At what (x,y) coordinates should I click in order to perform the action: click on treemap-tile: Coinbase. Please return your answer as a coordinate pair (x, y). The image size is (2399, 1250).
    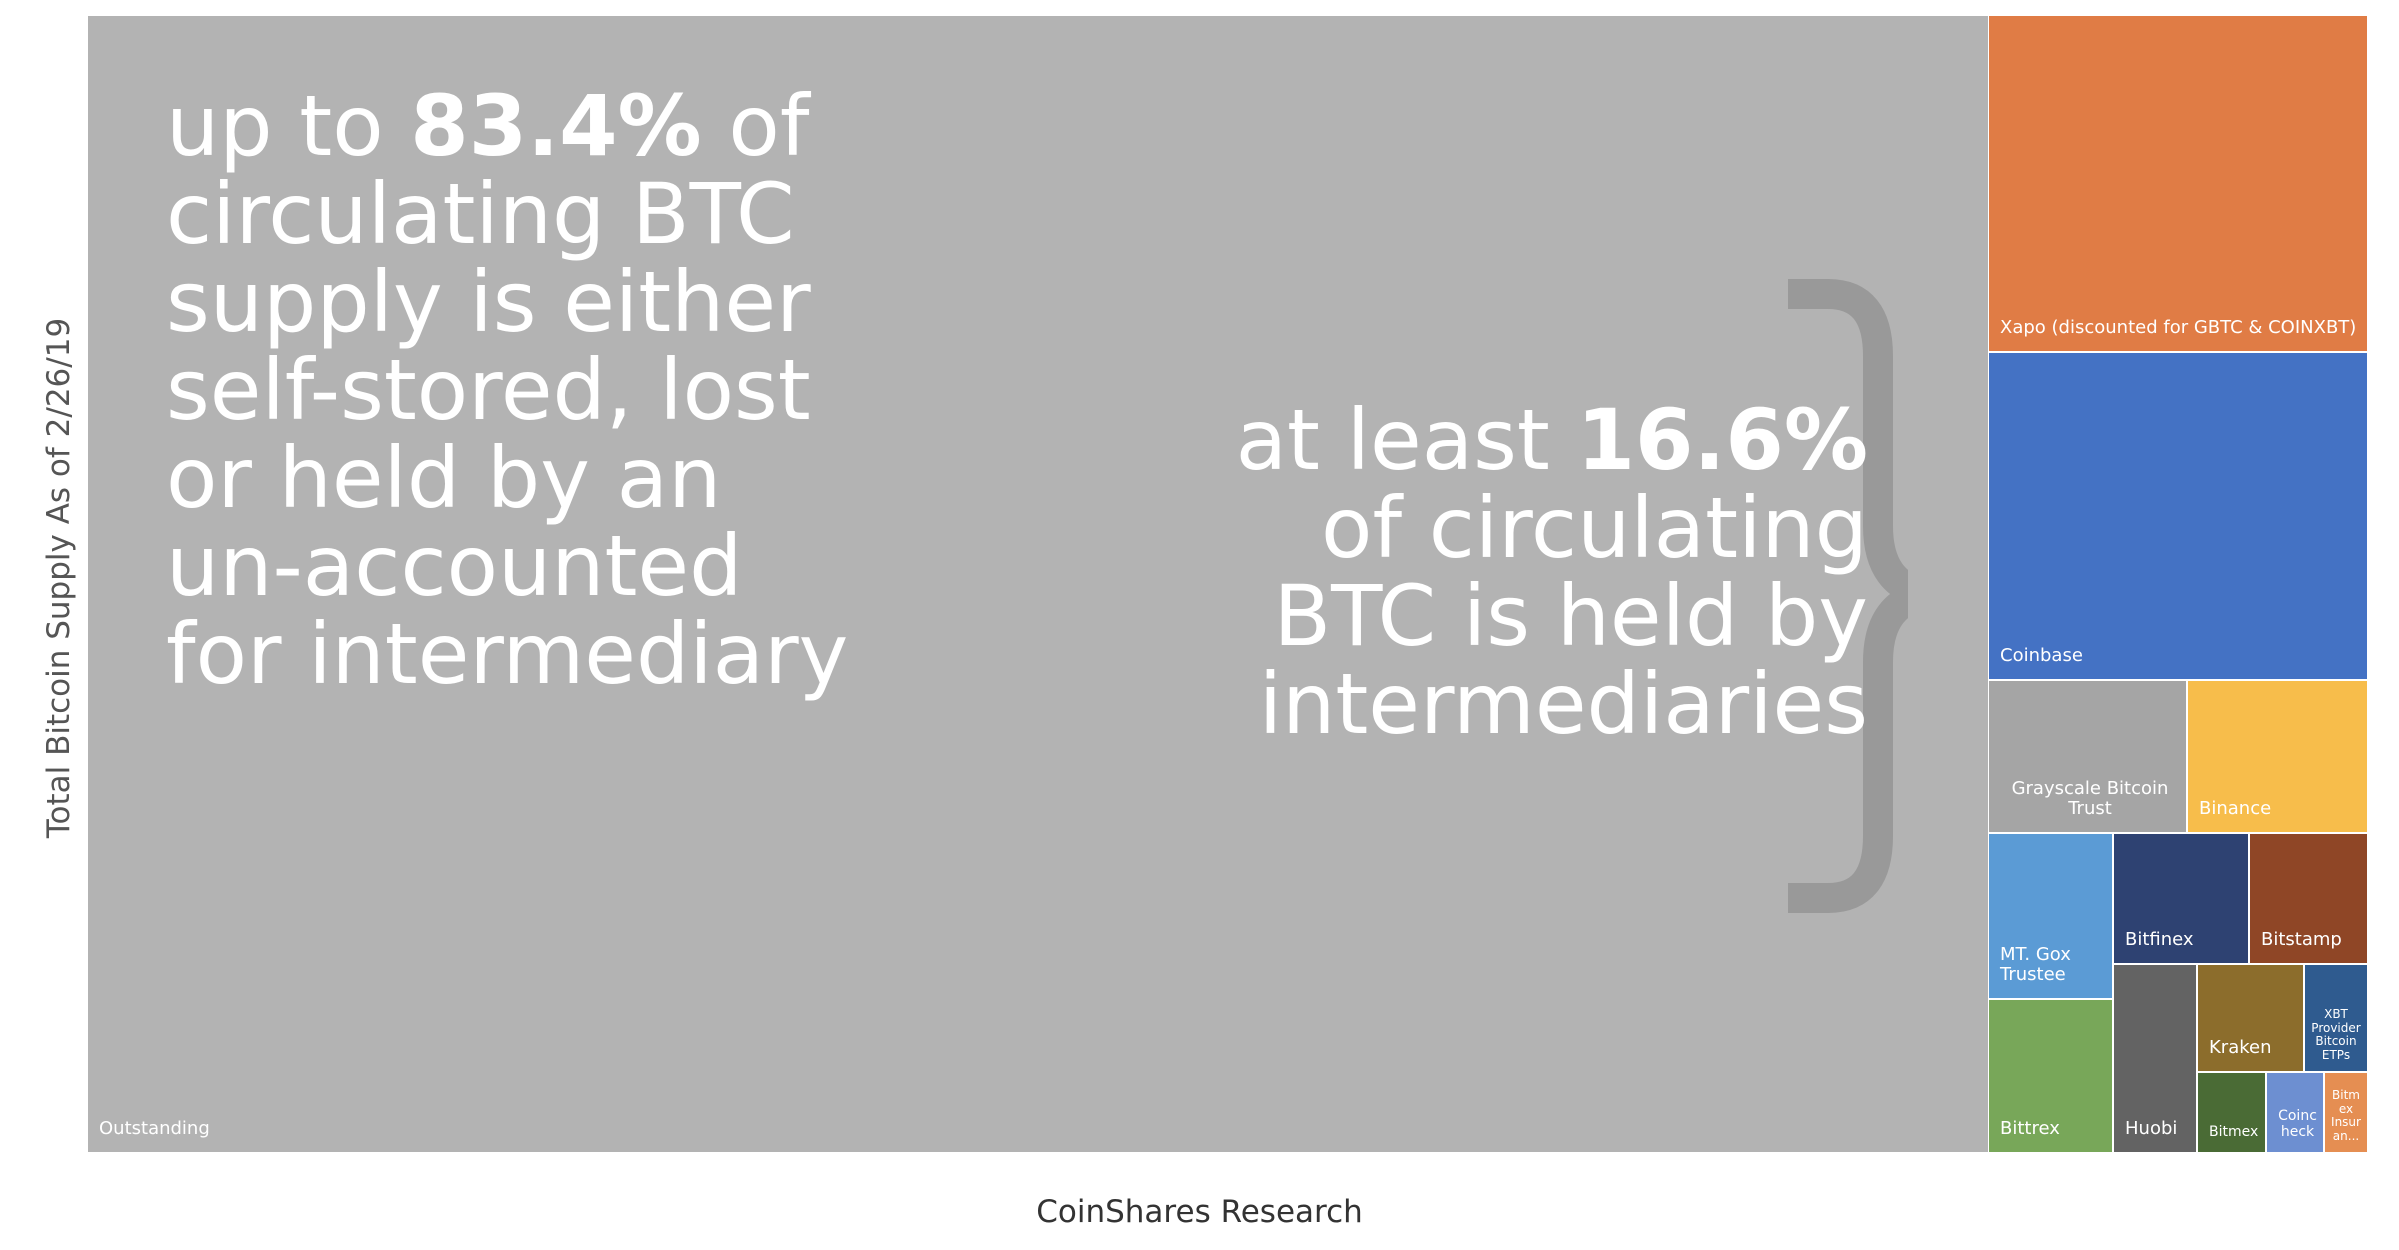
    Looking at the image, I should click on (2178, 516).